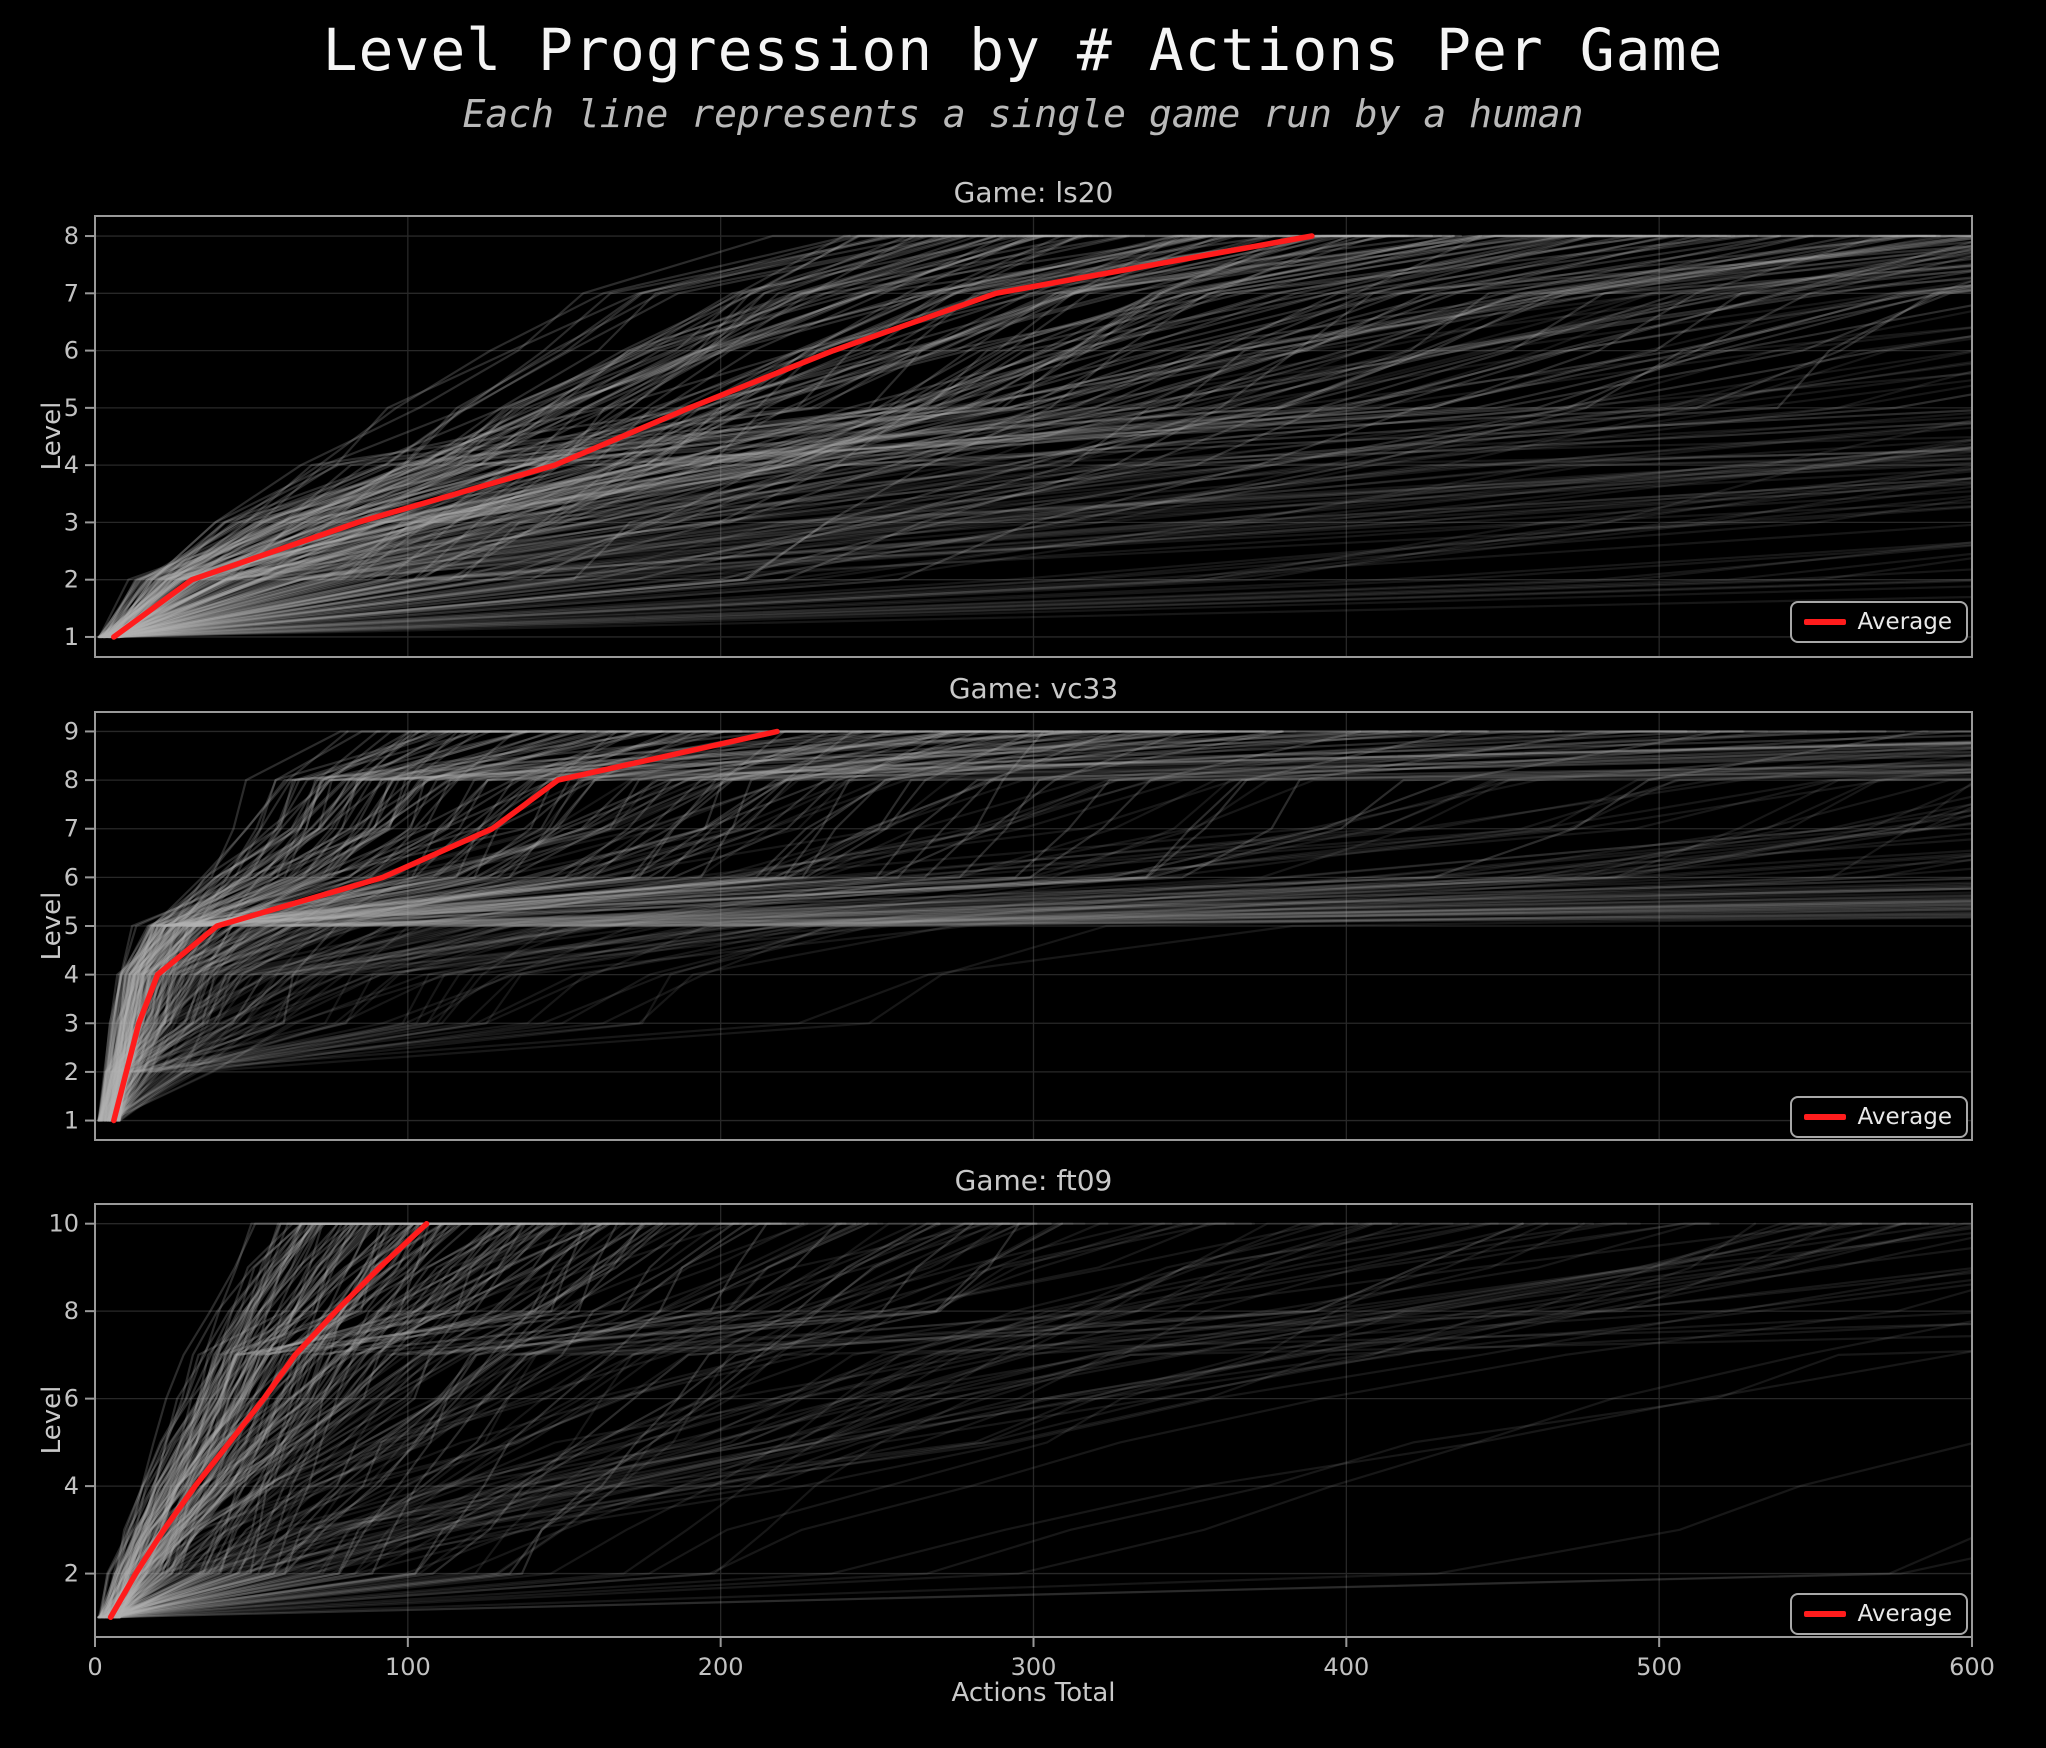 The height and width of the screenshot is (1748, 2046). I want to click on page-title: Level Progression by # Actions Per Game, so click(1023, 50).